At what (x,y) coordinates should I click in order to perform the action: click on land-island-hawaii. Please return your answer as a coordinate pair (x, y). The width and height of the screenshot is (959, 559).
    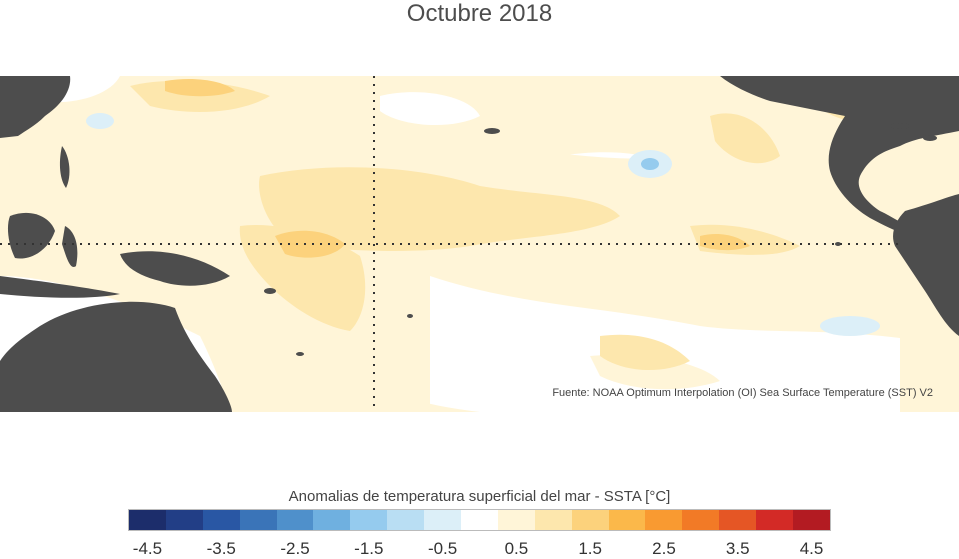
    Looking at the image, I should click on (492, 131).